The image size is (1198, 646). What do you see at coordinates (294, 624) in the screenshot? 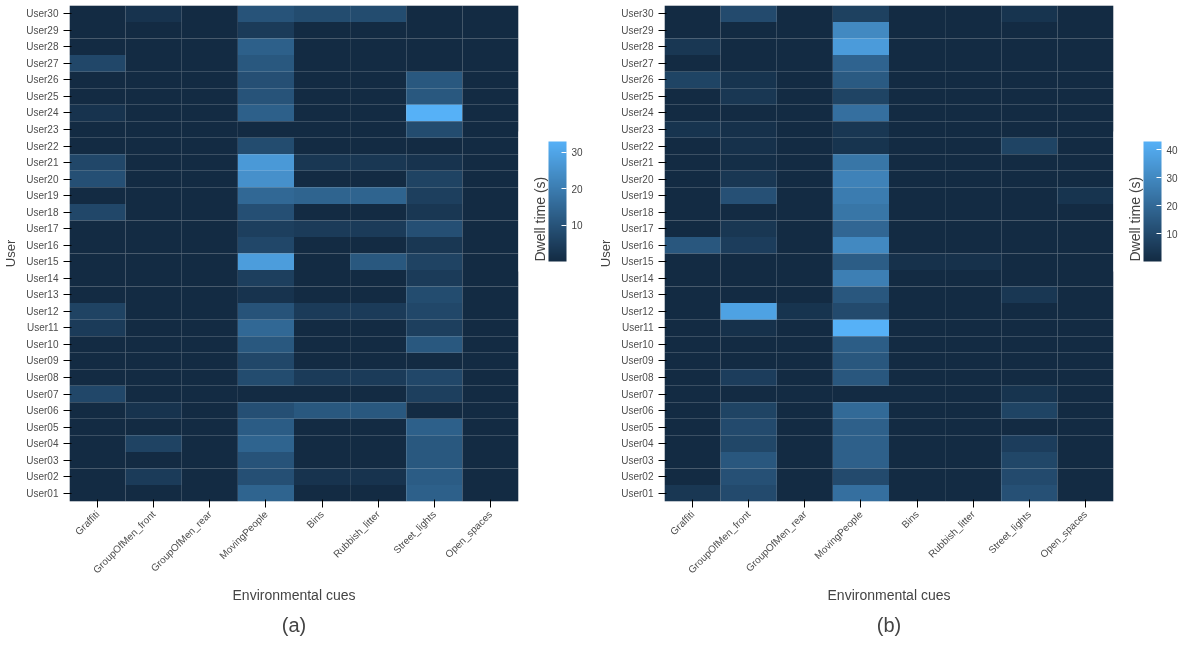
I see `text: (a)` at bounding box center [294, 624].